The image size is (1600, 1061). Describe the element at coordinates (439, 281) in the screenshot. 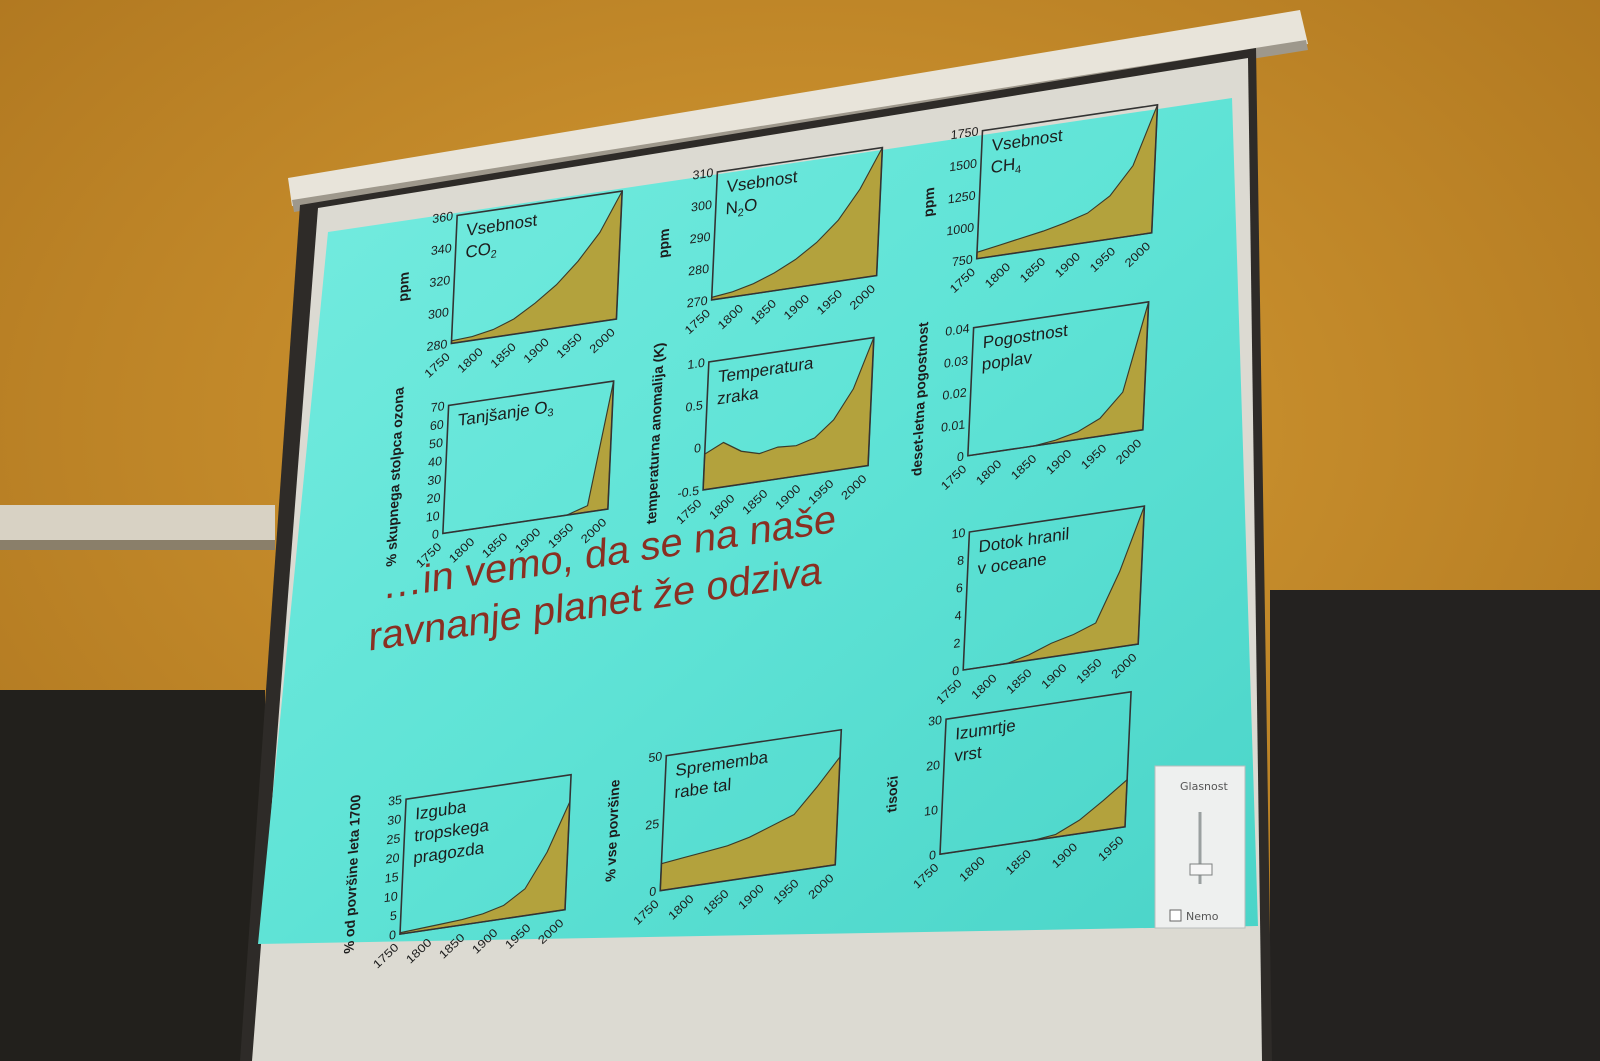

I see `ytick-co2: 320` at that location.